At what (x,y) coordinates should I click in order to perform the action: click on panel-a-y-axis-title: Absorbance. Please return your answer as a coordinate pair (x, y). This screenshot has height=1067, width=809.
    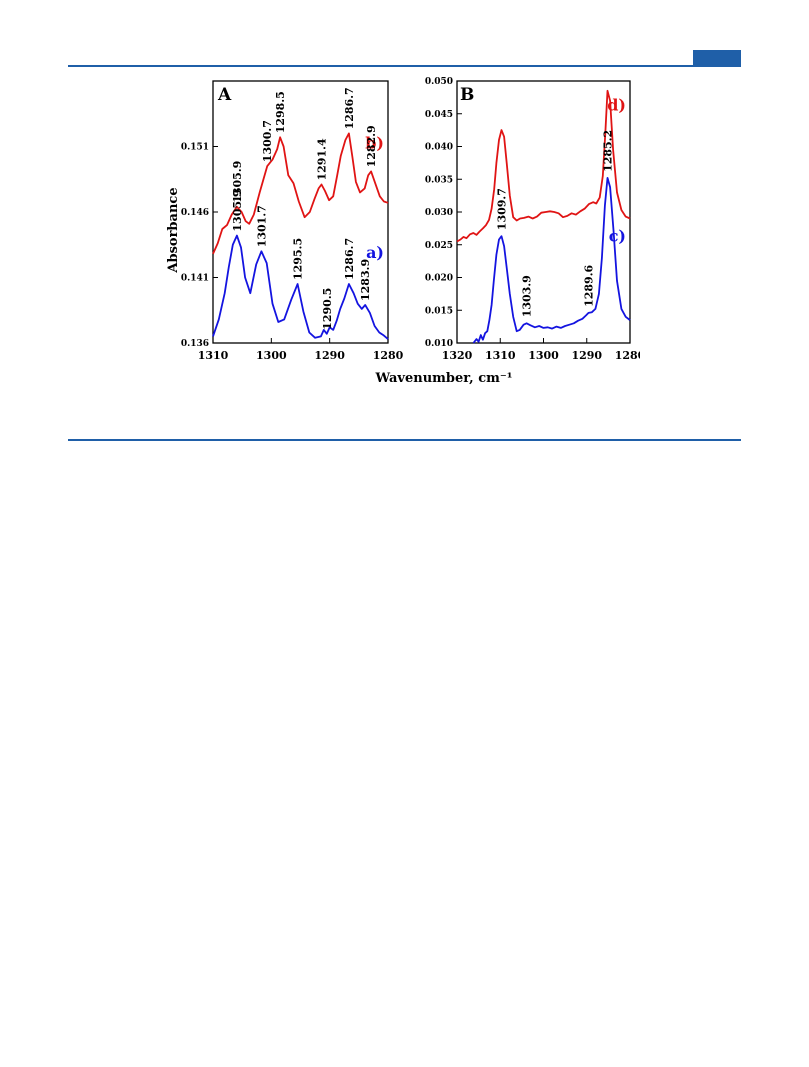
    Looking at the image, I should click on (173, 230).